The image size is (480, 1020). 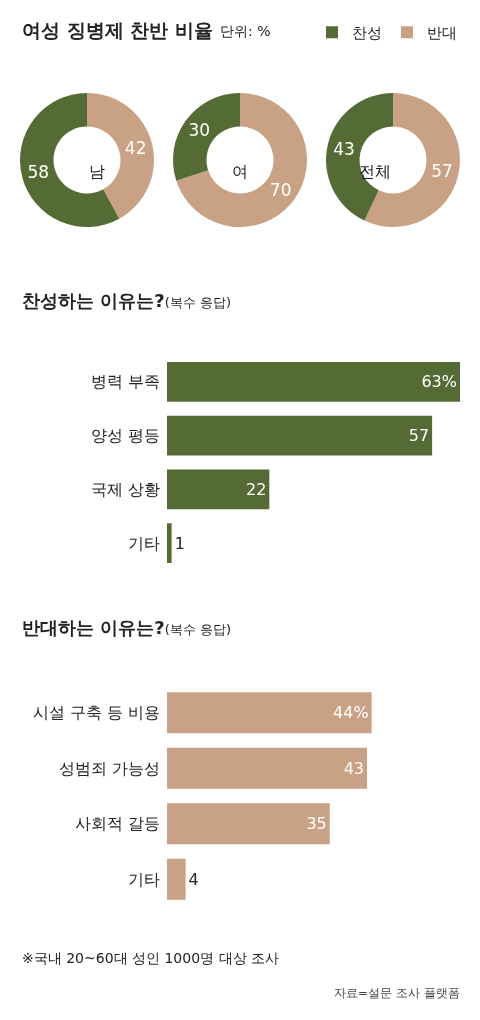 What do you see at coordinates (93, 627) in the screenshot?
I see `chart-title: 반대하는 이유는?` at bounding box center [93, 627].